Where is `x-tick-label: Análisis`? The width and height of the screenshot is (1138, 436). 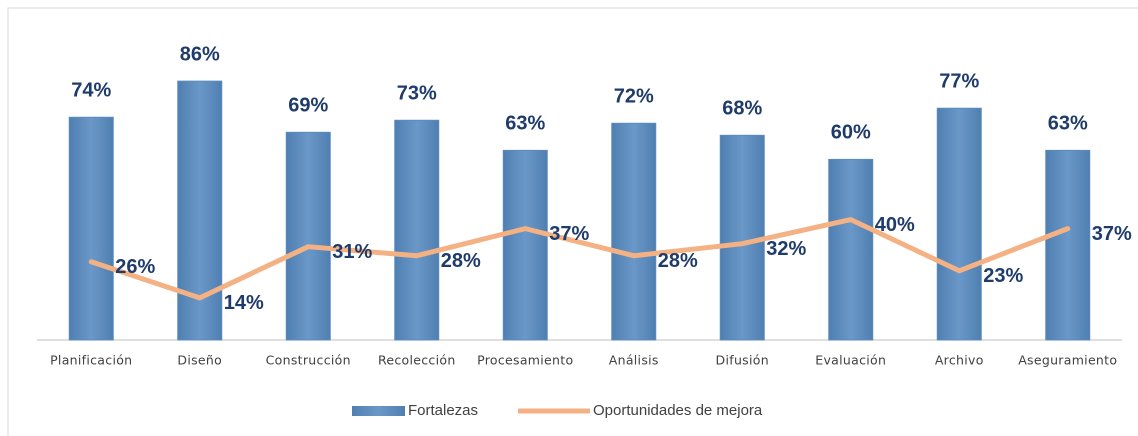
x-tick-label: Análisis is located at coordinates (634, 360).